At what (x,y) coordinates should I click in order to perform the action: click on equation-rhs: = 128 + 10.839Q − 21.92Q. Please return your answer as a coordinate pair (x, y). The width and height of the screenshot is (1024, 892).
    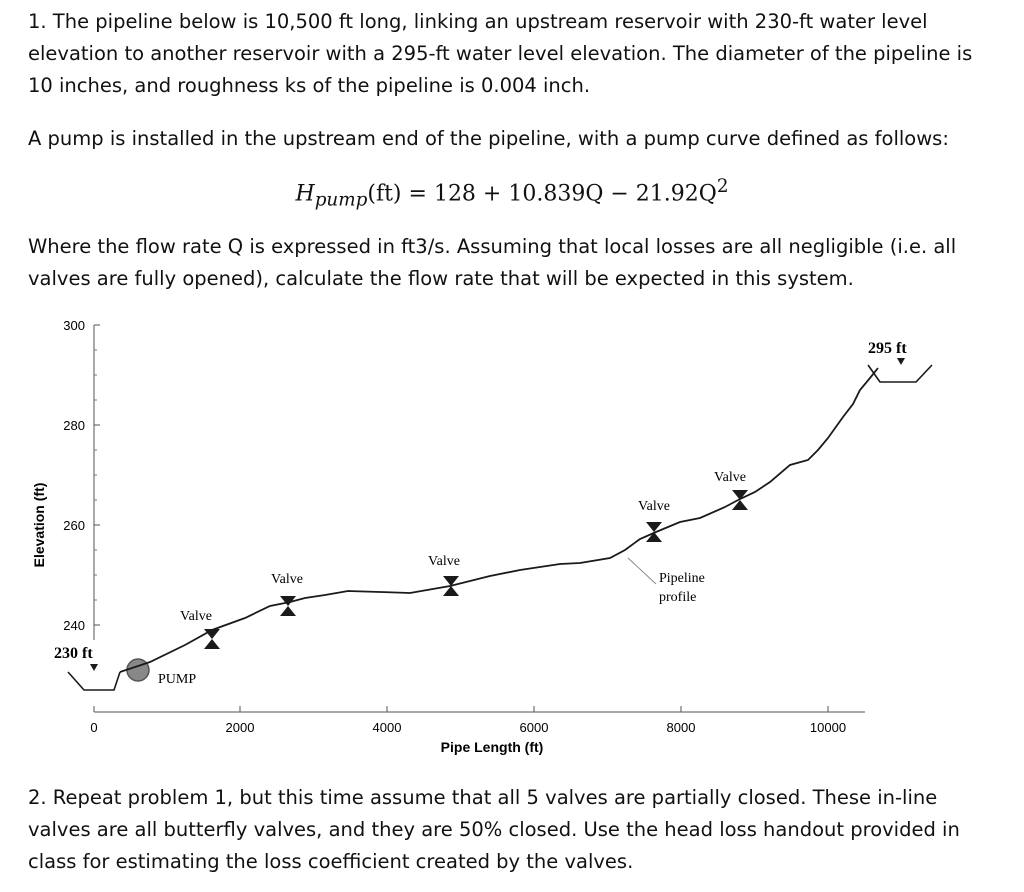
    Looking at the image, I should click on (562, 194).